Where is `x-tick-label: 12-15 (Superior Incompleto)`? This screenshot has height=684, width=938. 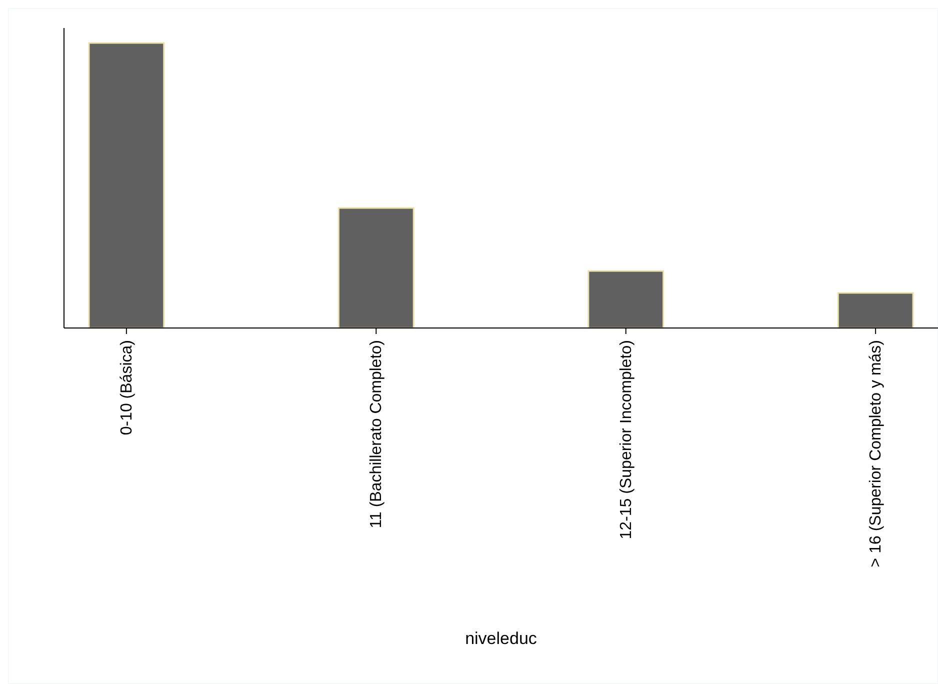 x-tick-label: 12-15 (Superior Incompleto) is located at coordinates (626, 440).